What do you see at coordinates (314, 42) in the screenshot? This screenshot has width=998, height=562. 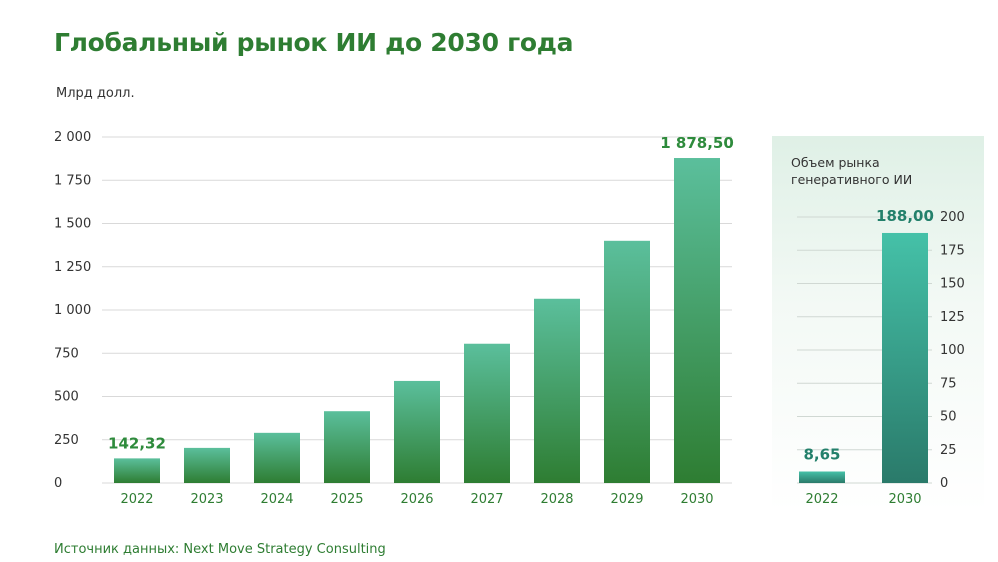 I see `chart-title: Глобальный рынок ИИ до 2030 года` at bounding box center [314, 42].